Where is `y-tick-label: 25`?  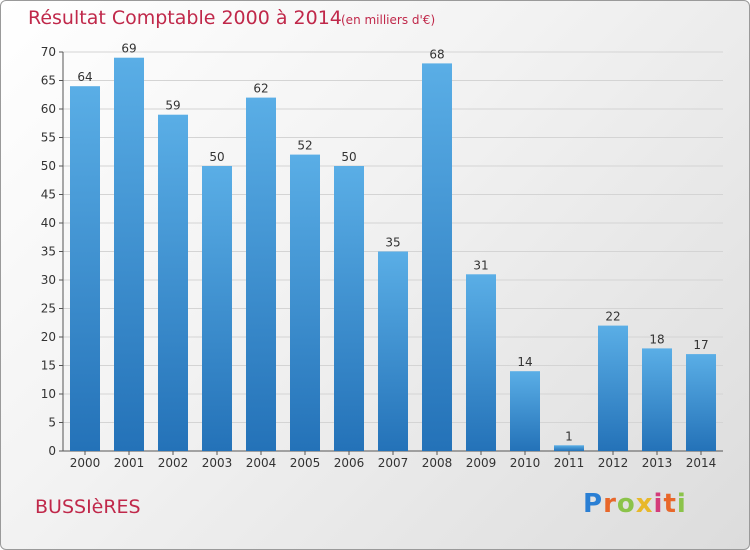
y-tick-label: 25 is located at coordinates (48, 309).